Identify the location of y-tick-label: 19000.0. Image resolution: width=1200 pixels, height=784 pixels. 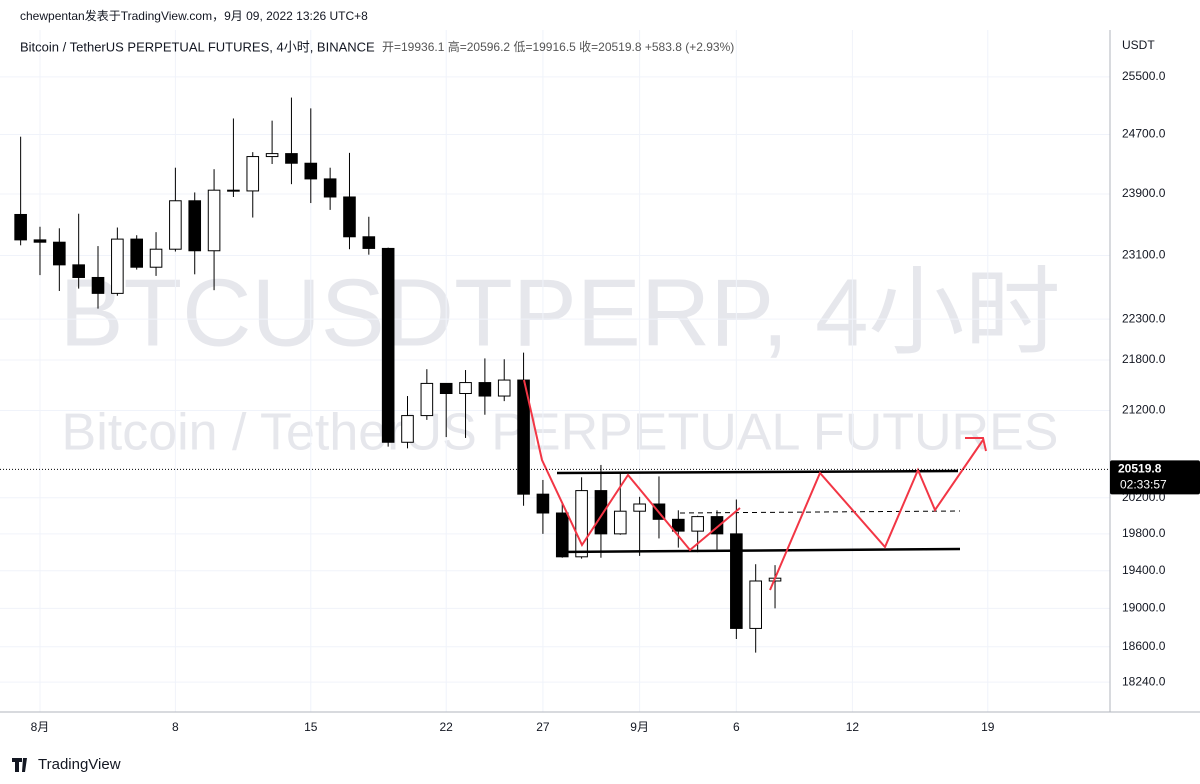
(1144, 608).